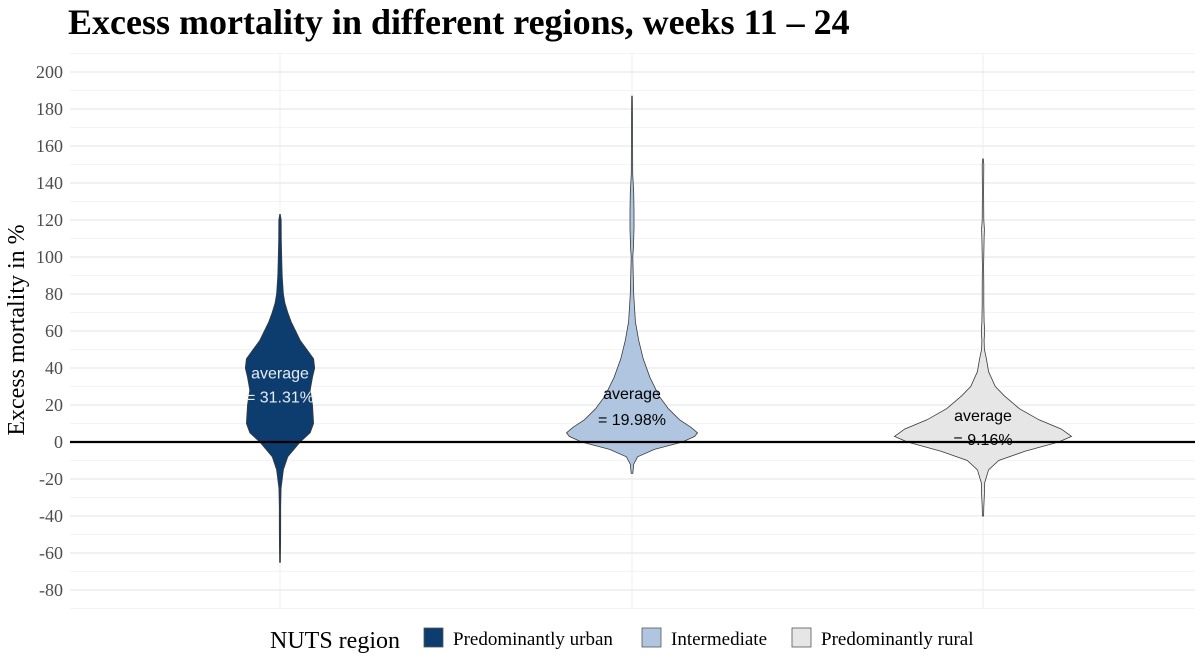 The height and width of the screenshot is (663, 1200). Describe the element at coordinates (719, 639) in the screenshot. I see `legend-item-label: Intermediate` at that location.